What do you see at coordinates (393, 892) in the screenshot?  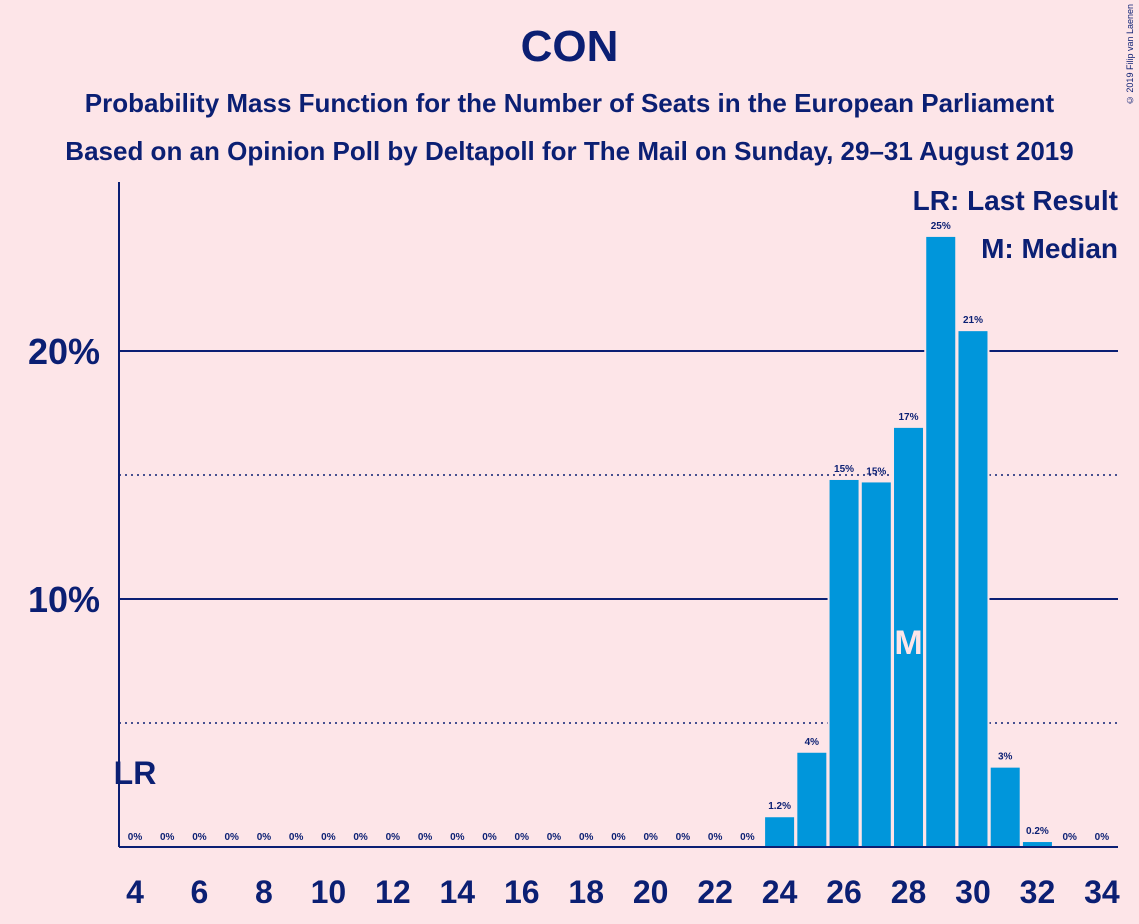 I see `x-tick-label: 12` at bounding box center [393, 892].